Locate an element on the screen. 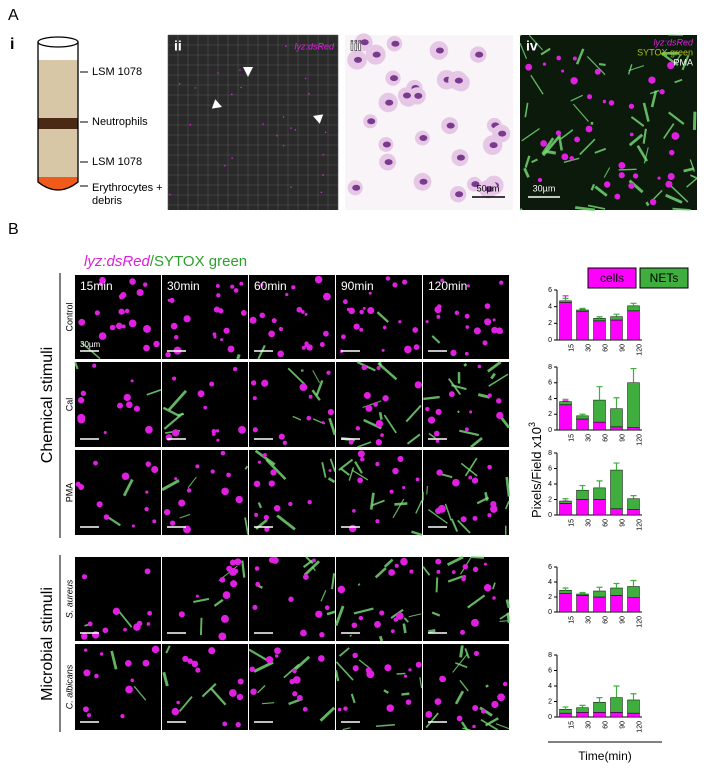 The width and height of the screenshot is (708, 769). label: 90min is located at coordinates (357, 286).